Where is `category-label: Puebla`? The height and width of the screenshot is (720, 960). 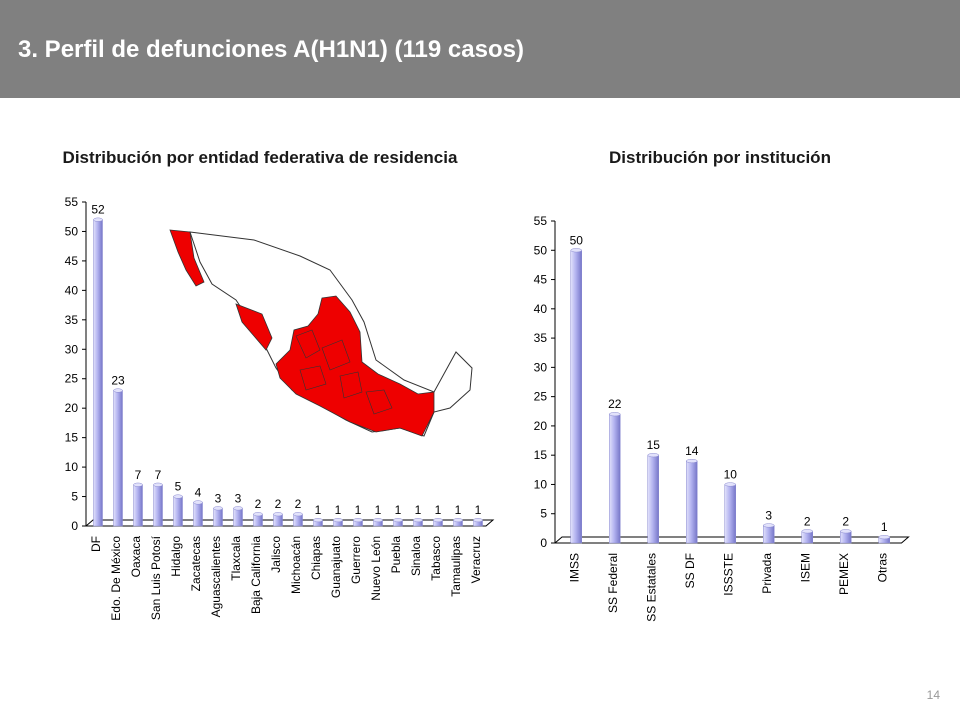
category-label: Puebla is located at coordinates (396, 555).